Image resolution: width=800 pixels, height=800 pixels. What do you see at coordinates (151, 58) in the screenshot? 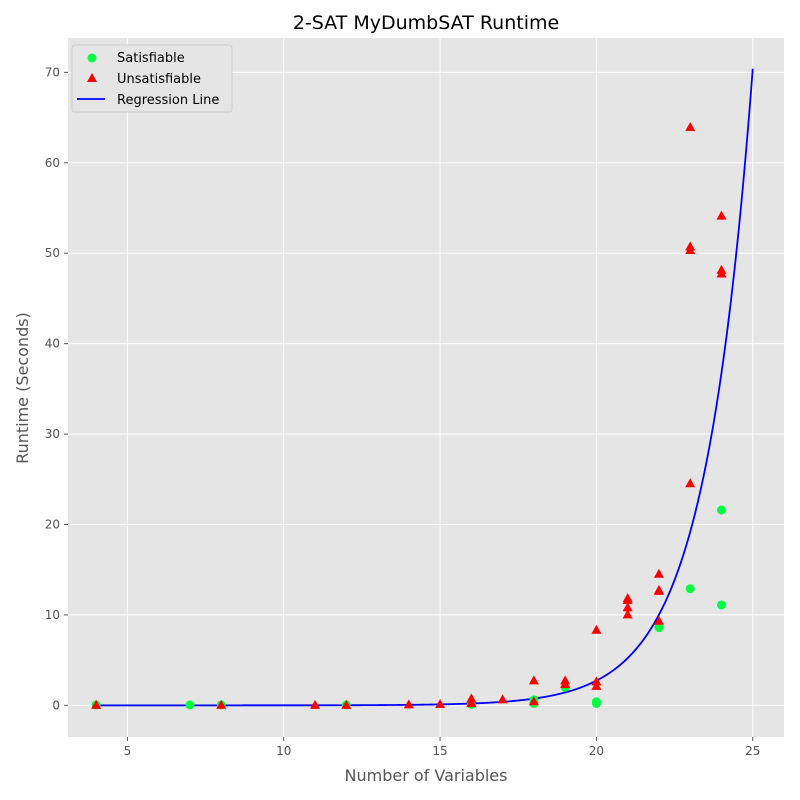
I see `legend-satisfiable-label: Satisfiable` at bounding box center [151, 58].